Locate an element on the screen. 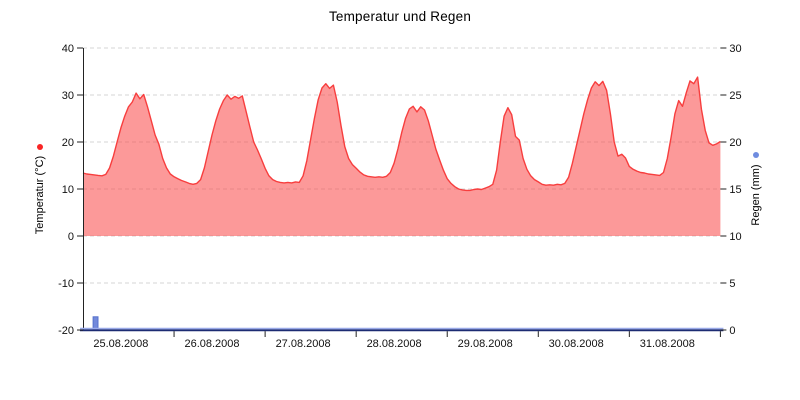 This screenshot has height=400, width=800. y-right-tick-label: 25 is located at coordinates (735, 96).